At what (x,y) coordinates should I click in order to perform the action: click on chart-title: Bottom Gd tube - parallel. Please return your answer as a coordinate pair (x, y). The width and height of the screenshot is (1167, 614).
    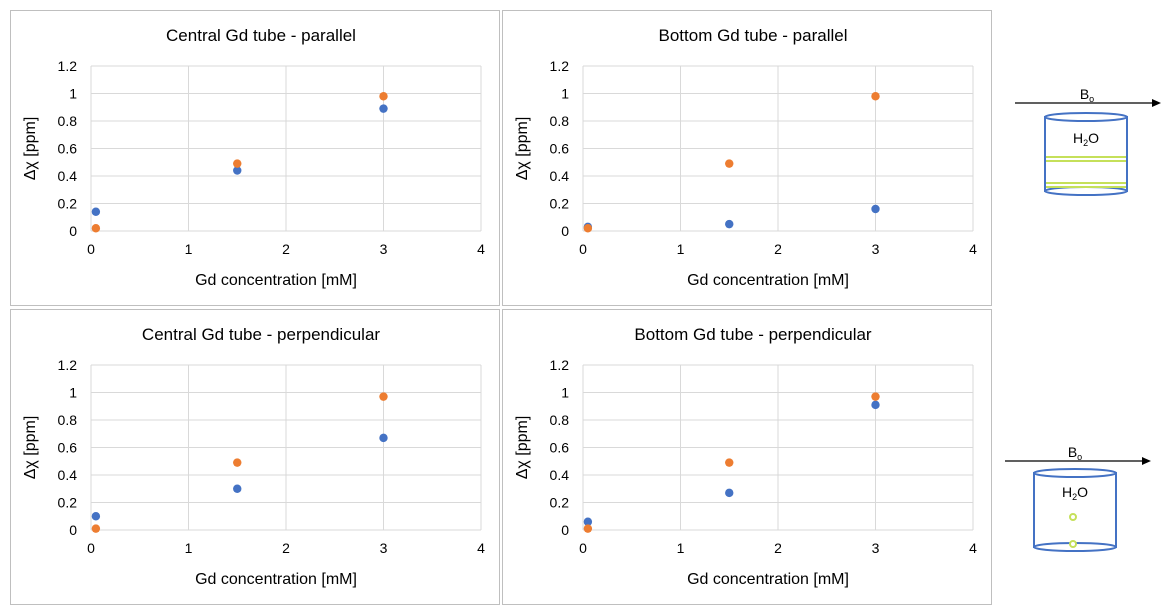
    Looking at the image, I should click on (753, 35).